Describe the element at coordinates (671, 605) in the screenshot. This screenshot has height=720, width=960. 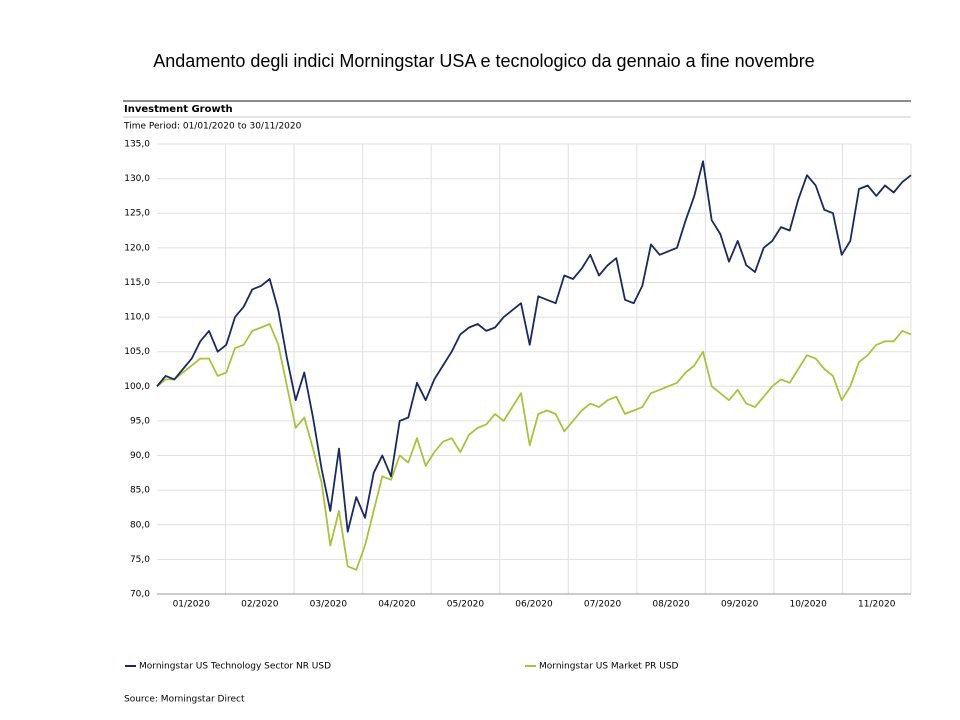
I see `x-tick-label: 08/2020` at that location.